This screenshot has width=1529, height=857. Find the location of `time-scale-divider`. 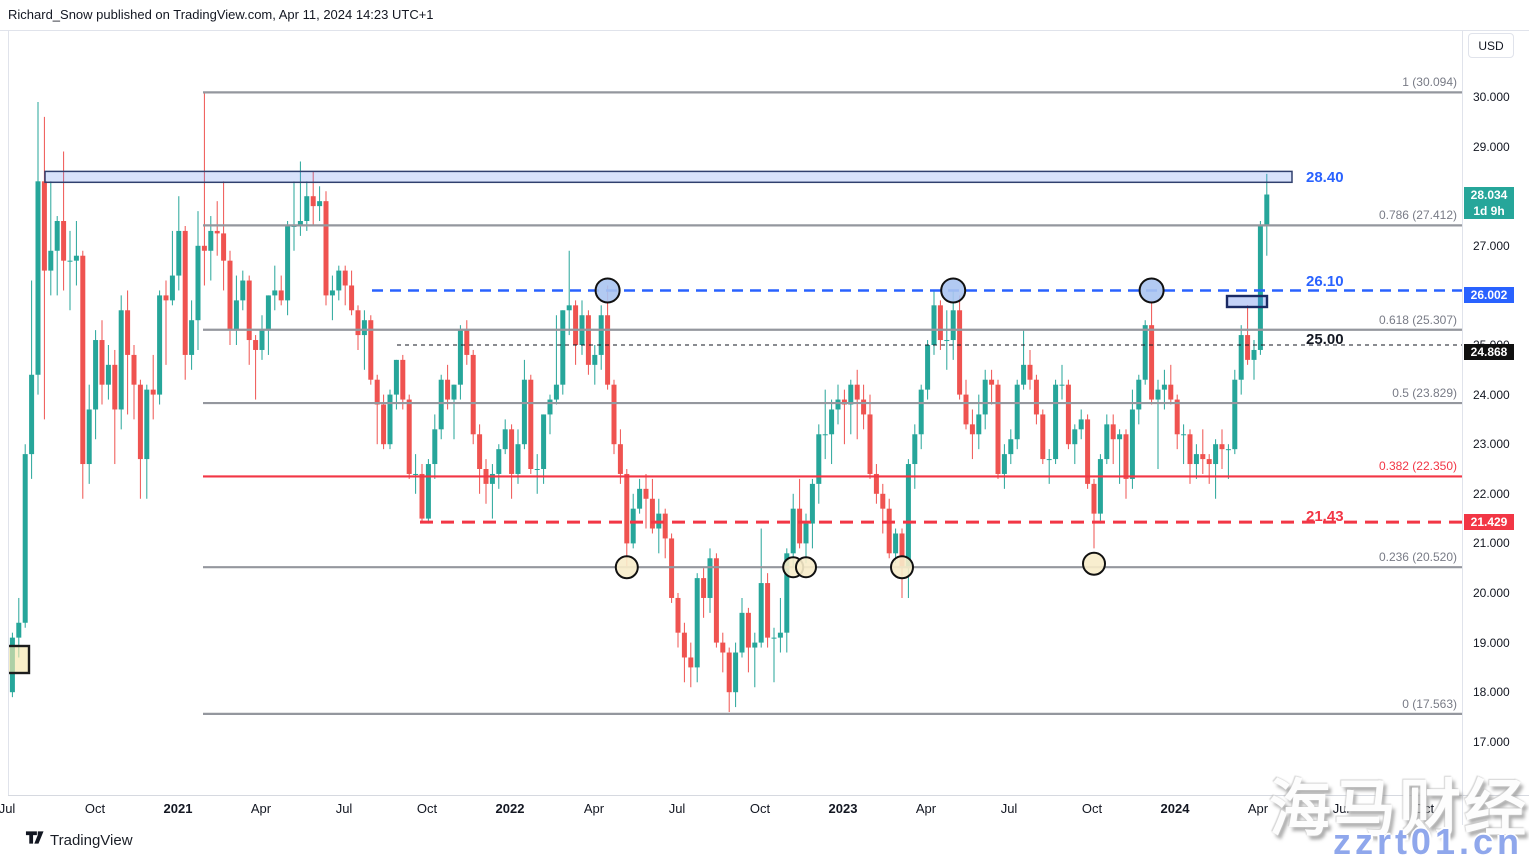

time-scale-divider is located at coordinates (768, 795).